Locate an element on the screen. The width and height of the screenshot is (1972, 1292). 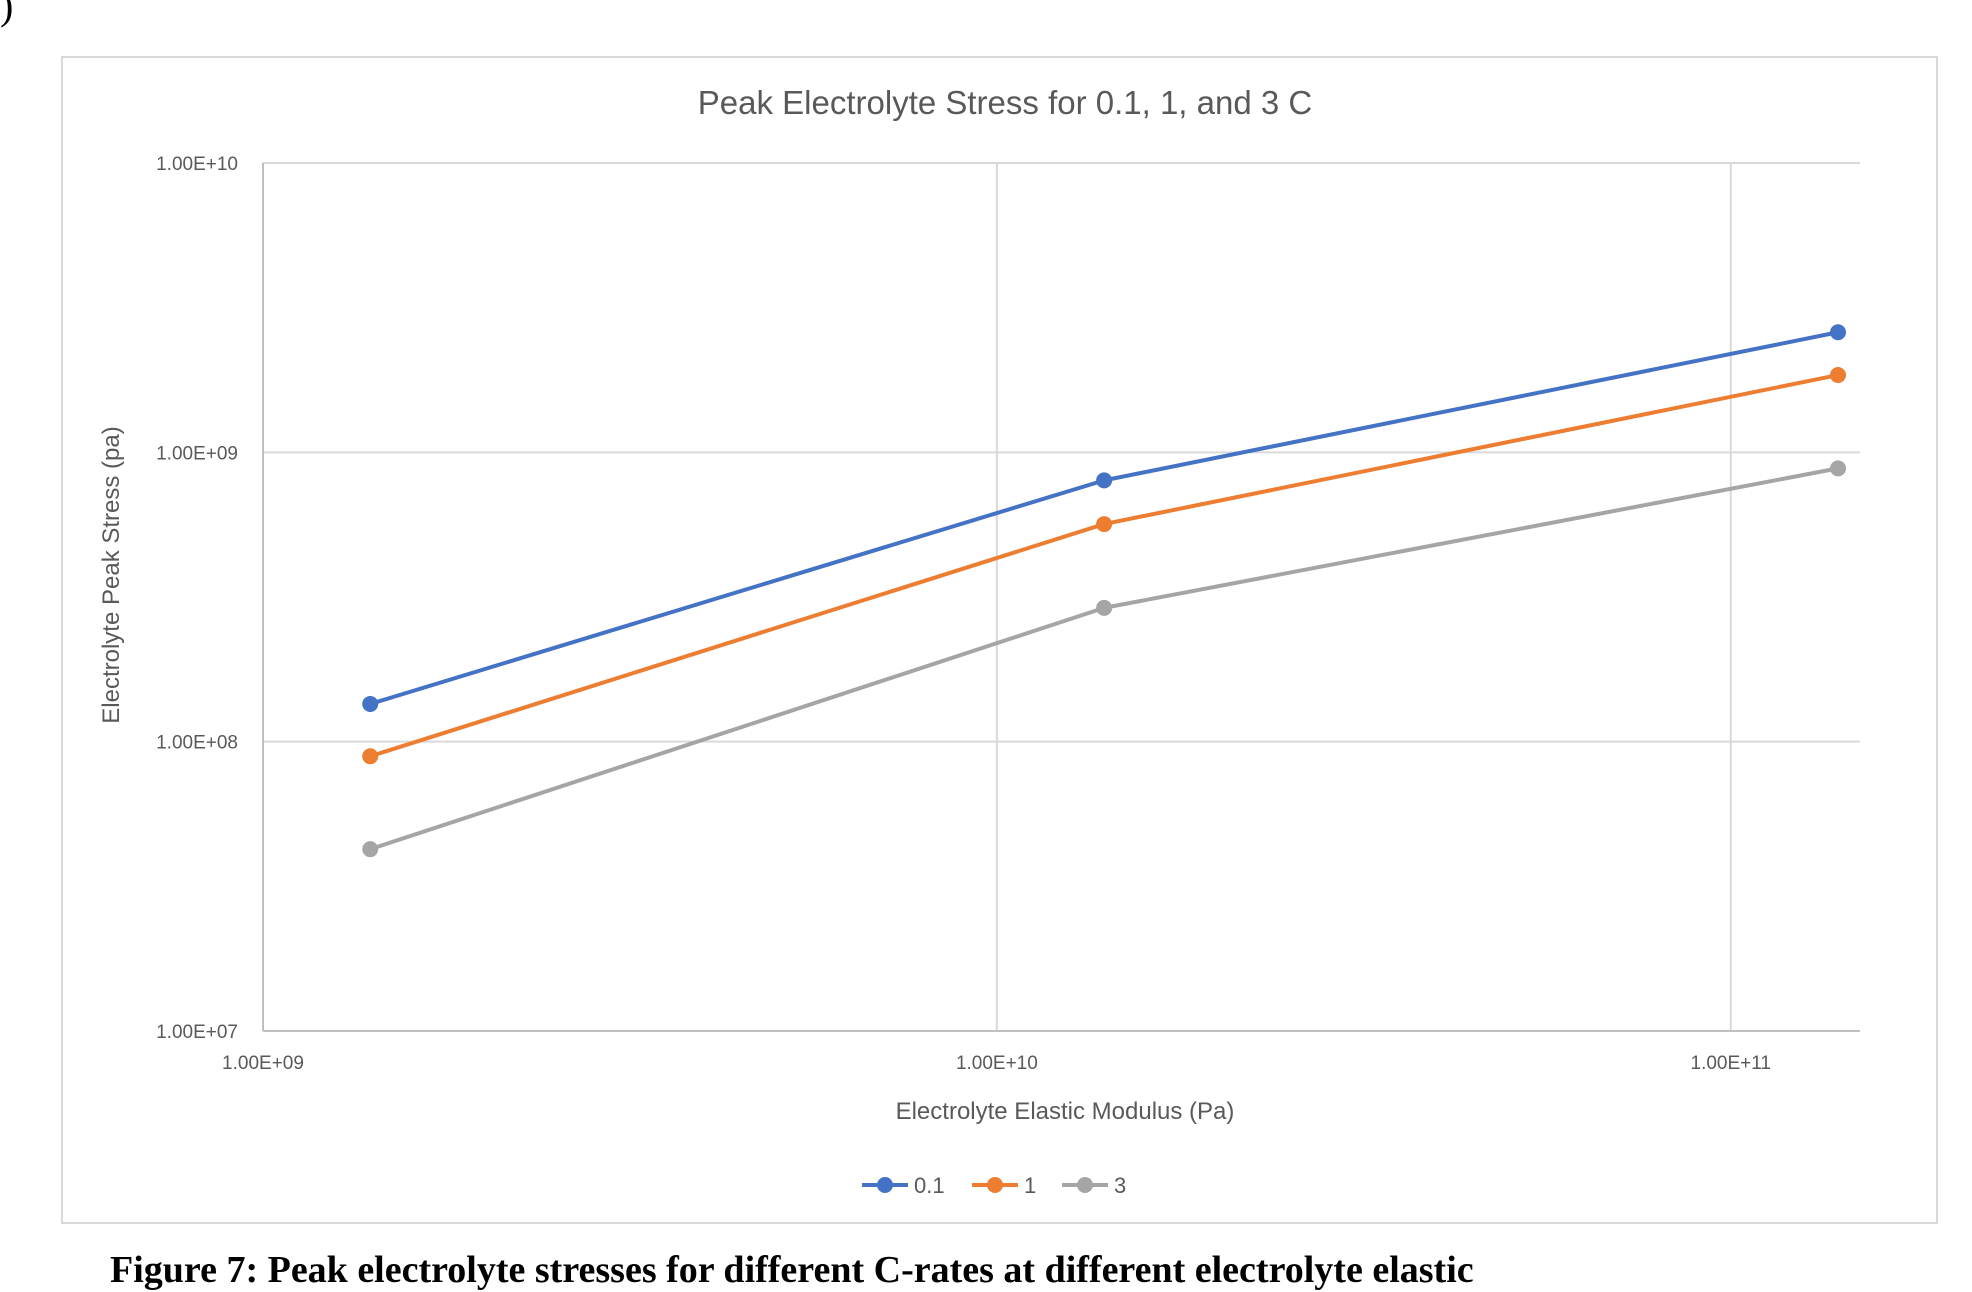
y-axis-label: Electrolyte Peak Stress (pa) is located at coordinates (111, 574).